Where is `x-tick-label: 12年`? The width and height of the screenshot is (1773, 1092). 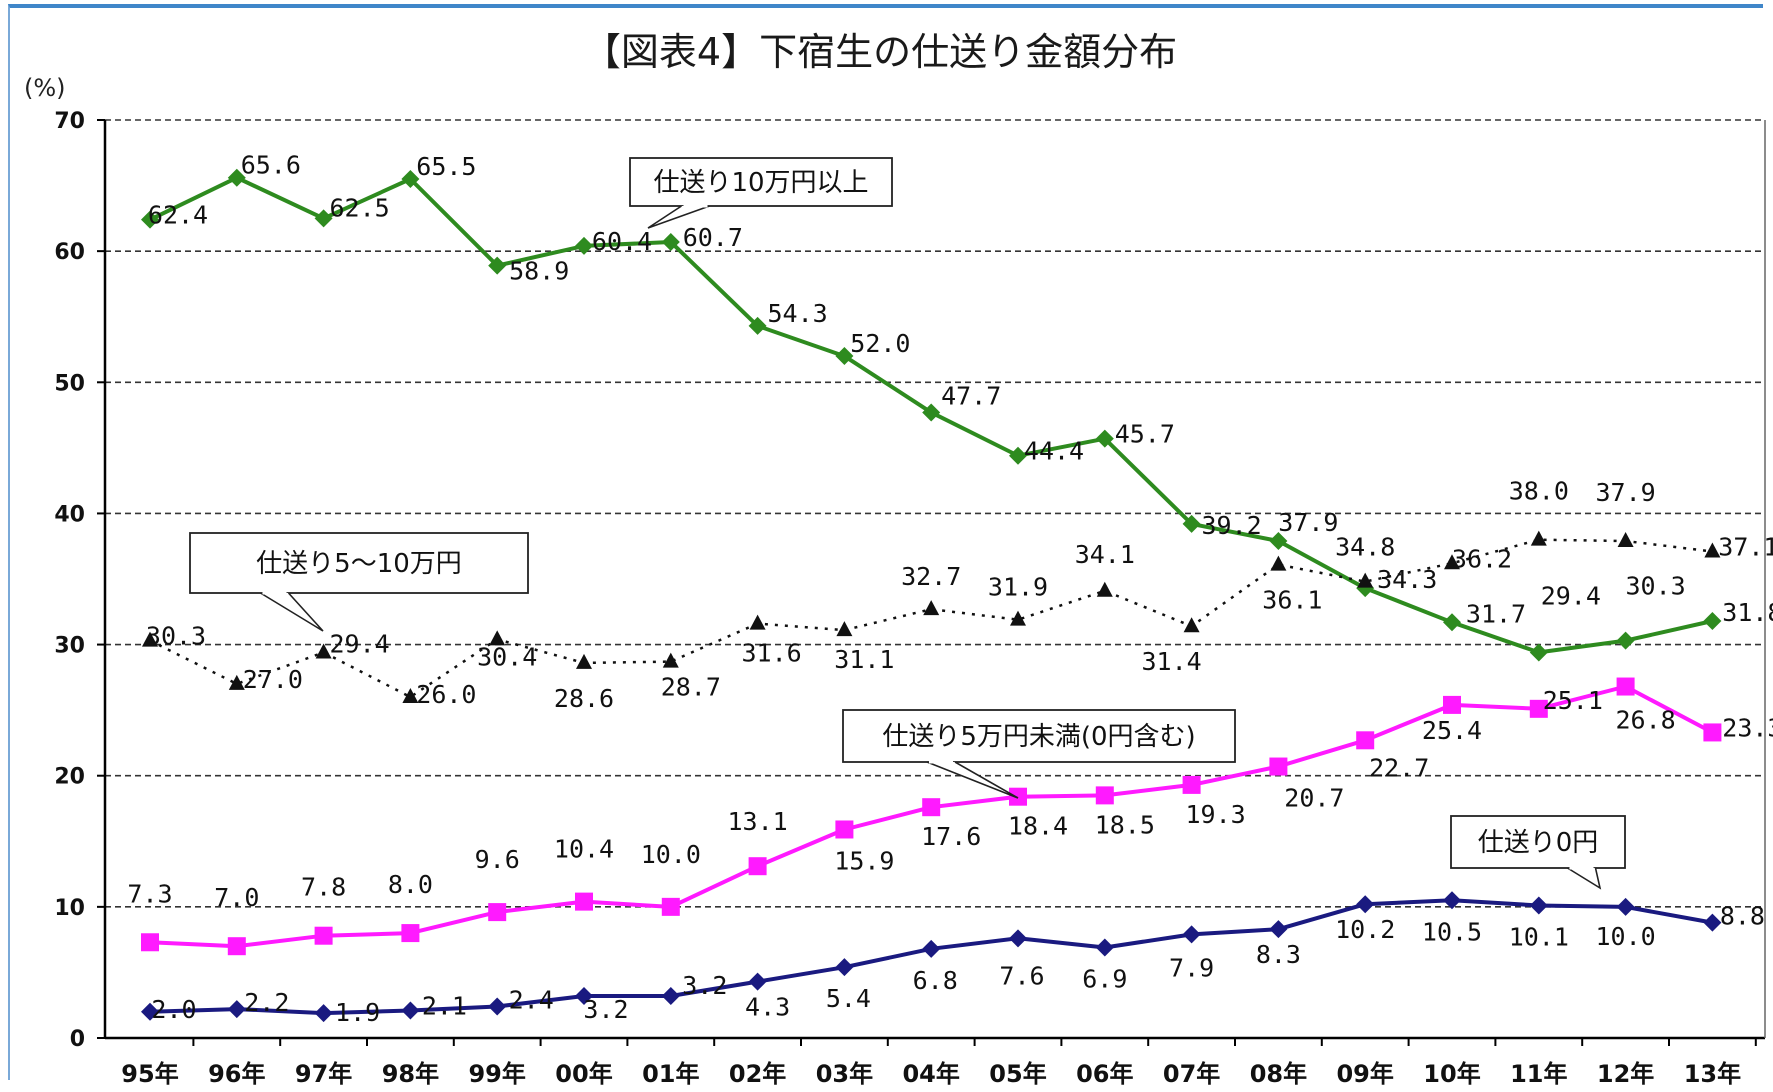 x-tick-label: 12年 is located at coordinates (1625, 1074).